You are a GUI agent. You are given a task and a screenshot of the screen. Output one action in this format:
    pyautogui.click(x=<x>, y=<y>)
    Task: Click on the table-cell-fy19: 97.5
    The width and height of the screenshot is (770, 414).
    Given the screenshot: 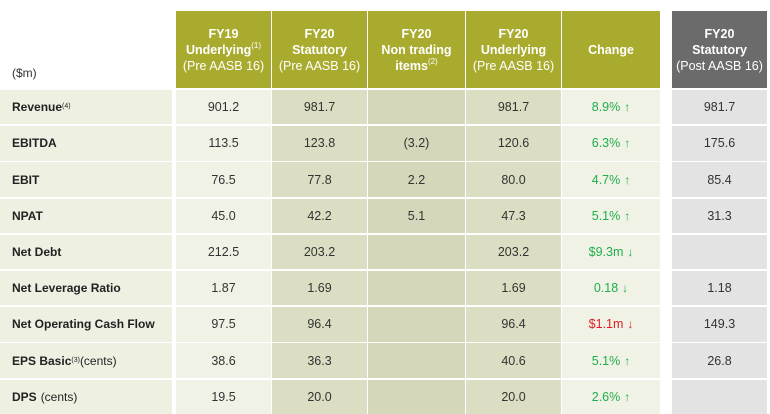 What is the action you would take?
    pyautogui.click(x=223, y=324)
    